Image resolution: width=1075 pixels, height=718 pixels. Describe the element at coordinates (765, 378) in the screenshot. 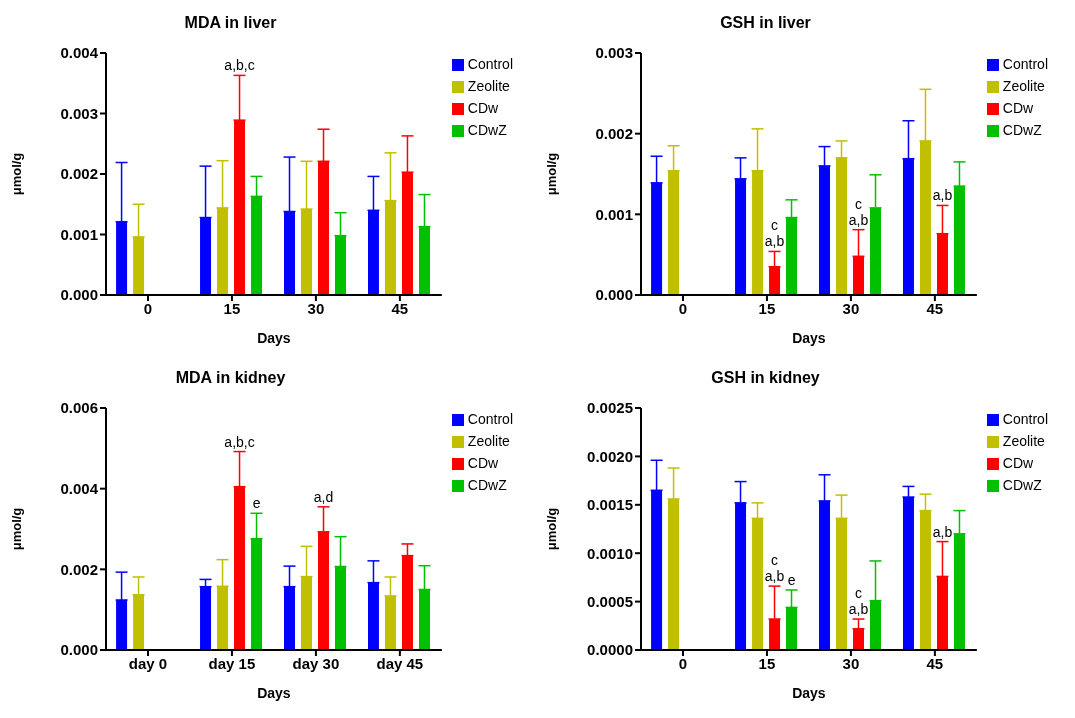

I see `chart-title: GSH in kidney` at that location.